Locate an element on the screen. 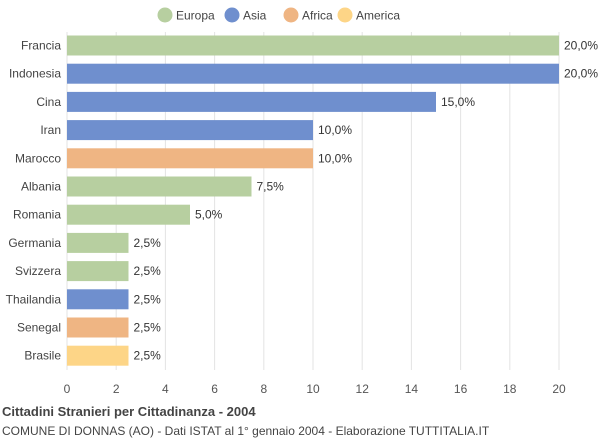  x-tick-label: 0 is located at coordinates (67, 389).